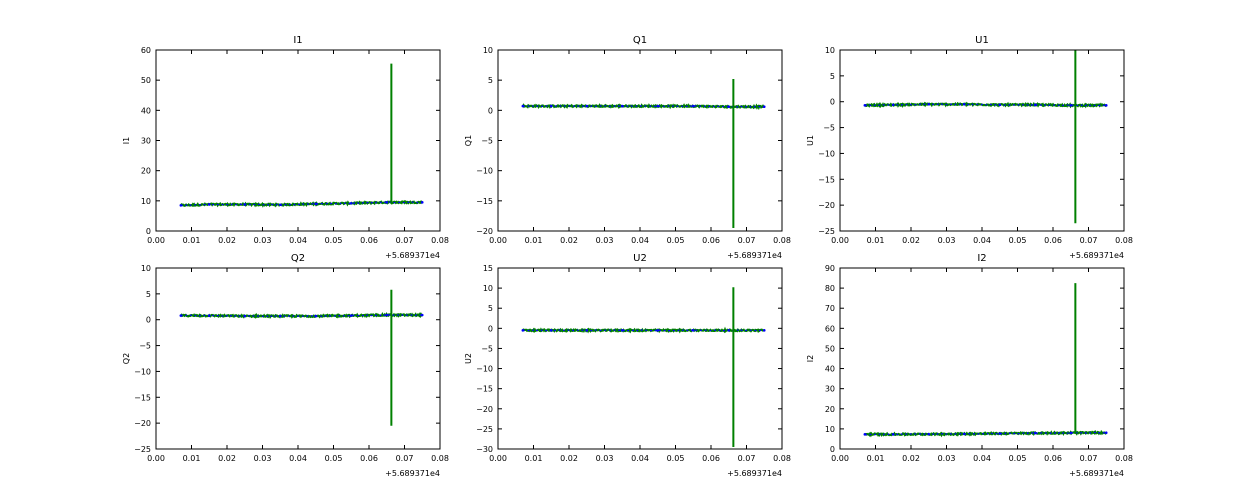  Describe the element at coordinates (810, 140) in the screenshot. I see `y-axis-label: U1` at that location.